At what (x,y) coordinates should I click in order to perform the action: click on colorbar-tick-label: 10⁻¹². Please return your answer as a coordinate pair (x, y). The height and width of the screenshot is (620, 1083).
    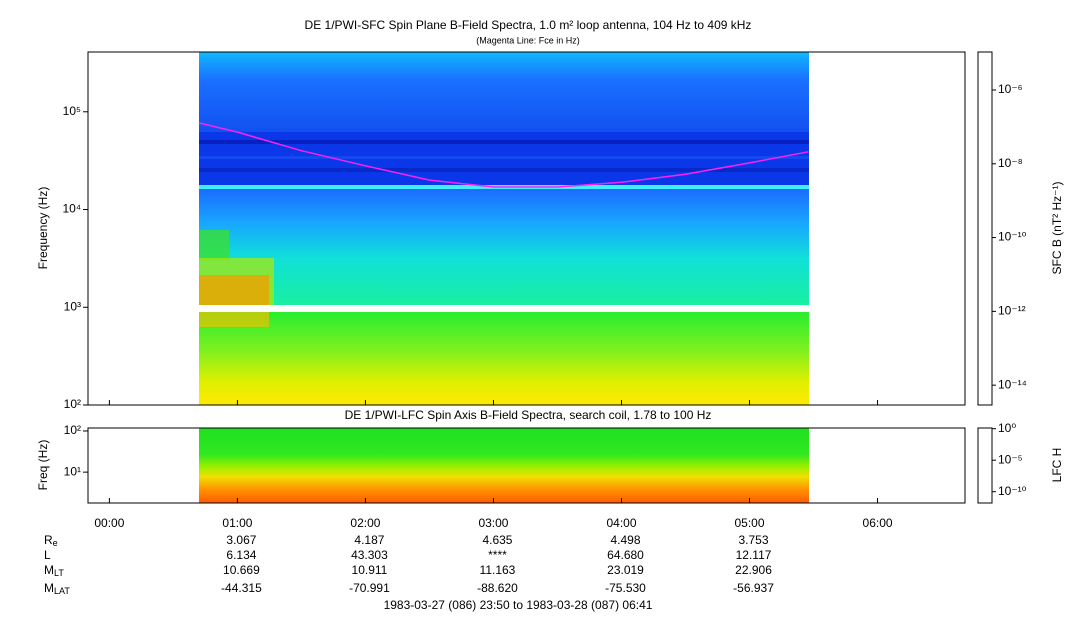
    Looking at the image, I should click on (1012, 311).